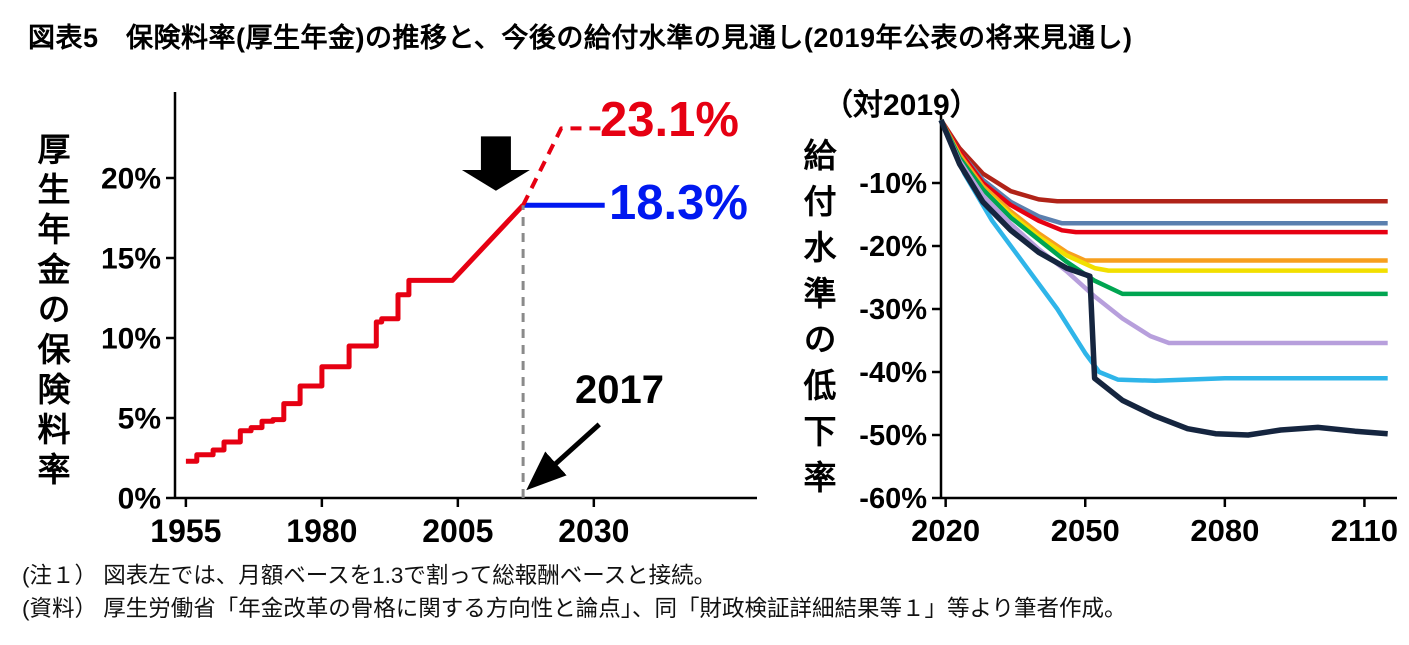 This screenshot has height=645, width=1409. What do you see at coordinates (321, 531) in the screenshot?
I see `x-tick-label: 1980` at bounding box center [321, 531].